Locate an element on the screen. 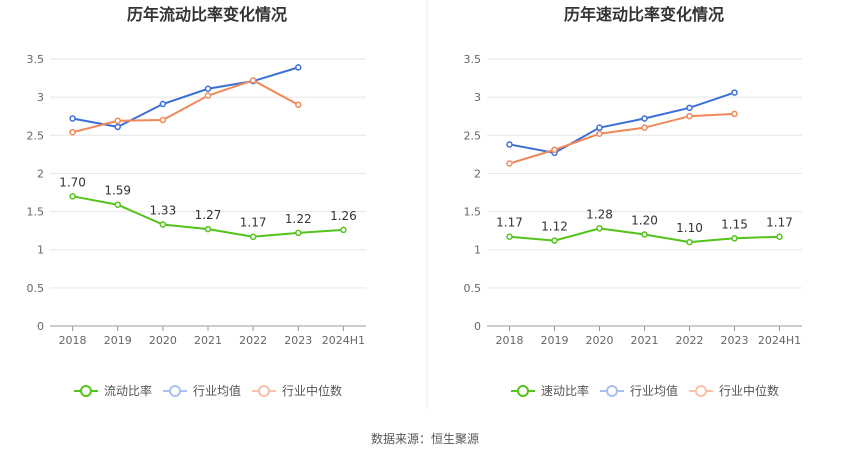 The height and width of the screenshot is (459, 850). data-label: 1.33 is located at coordinates (162, 211).